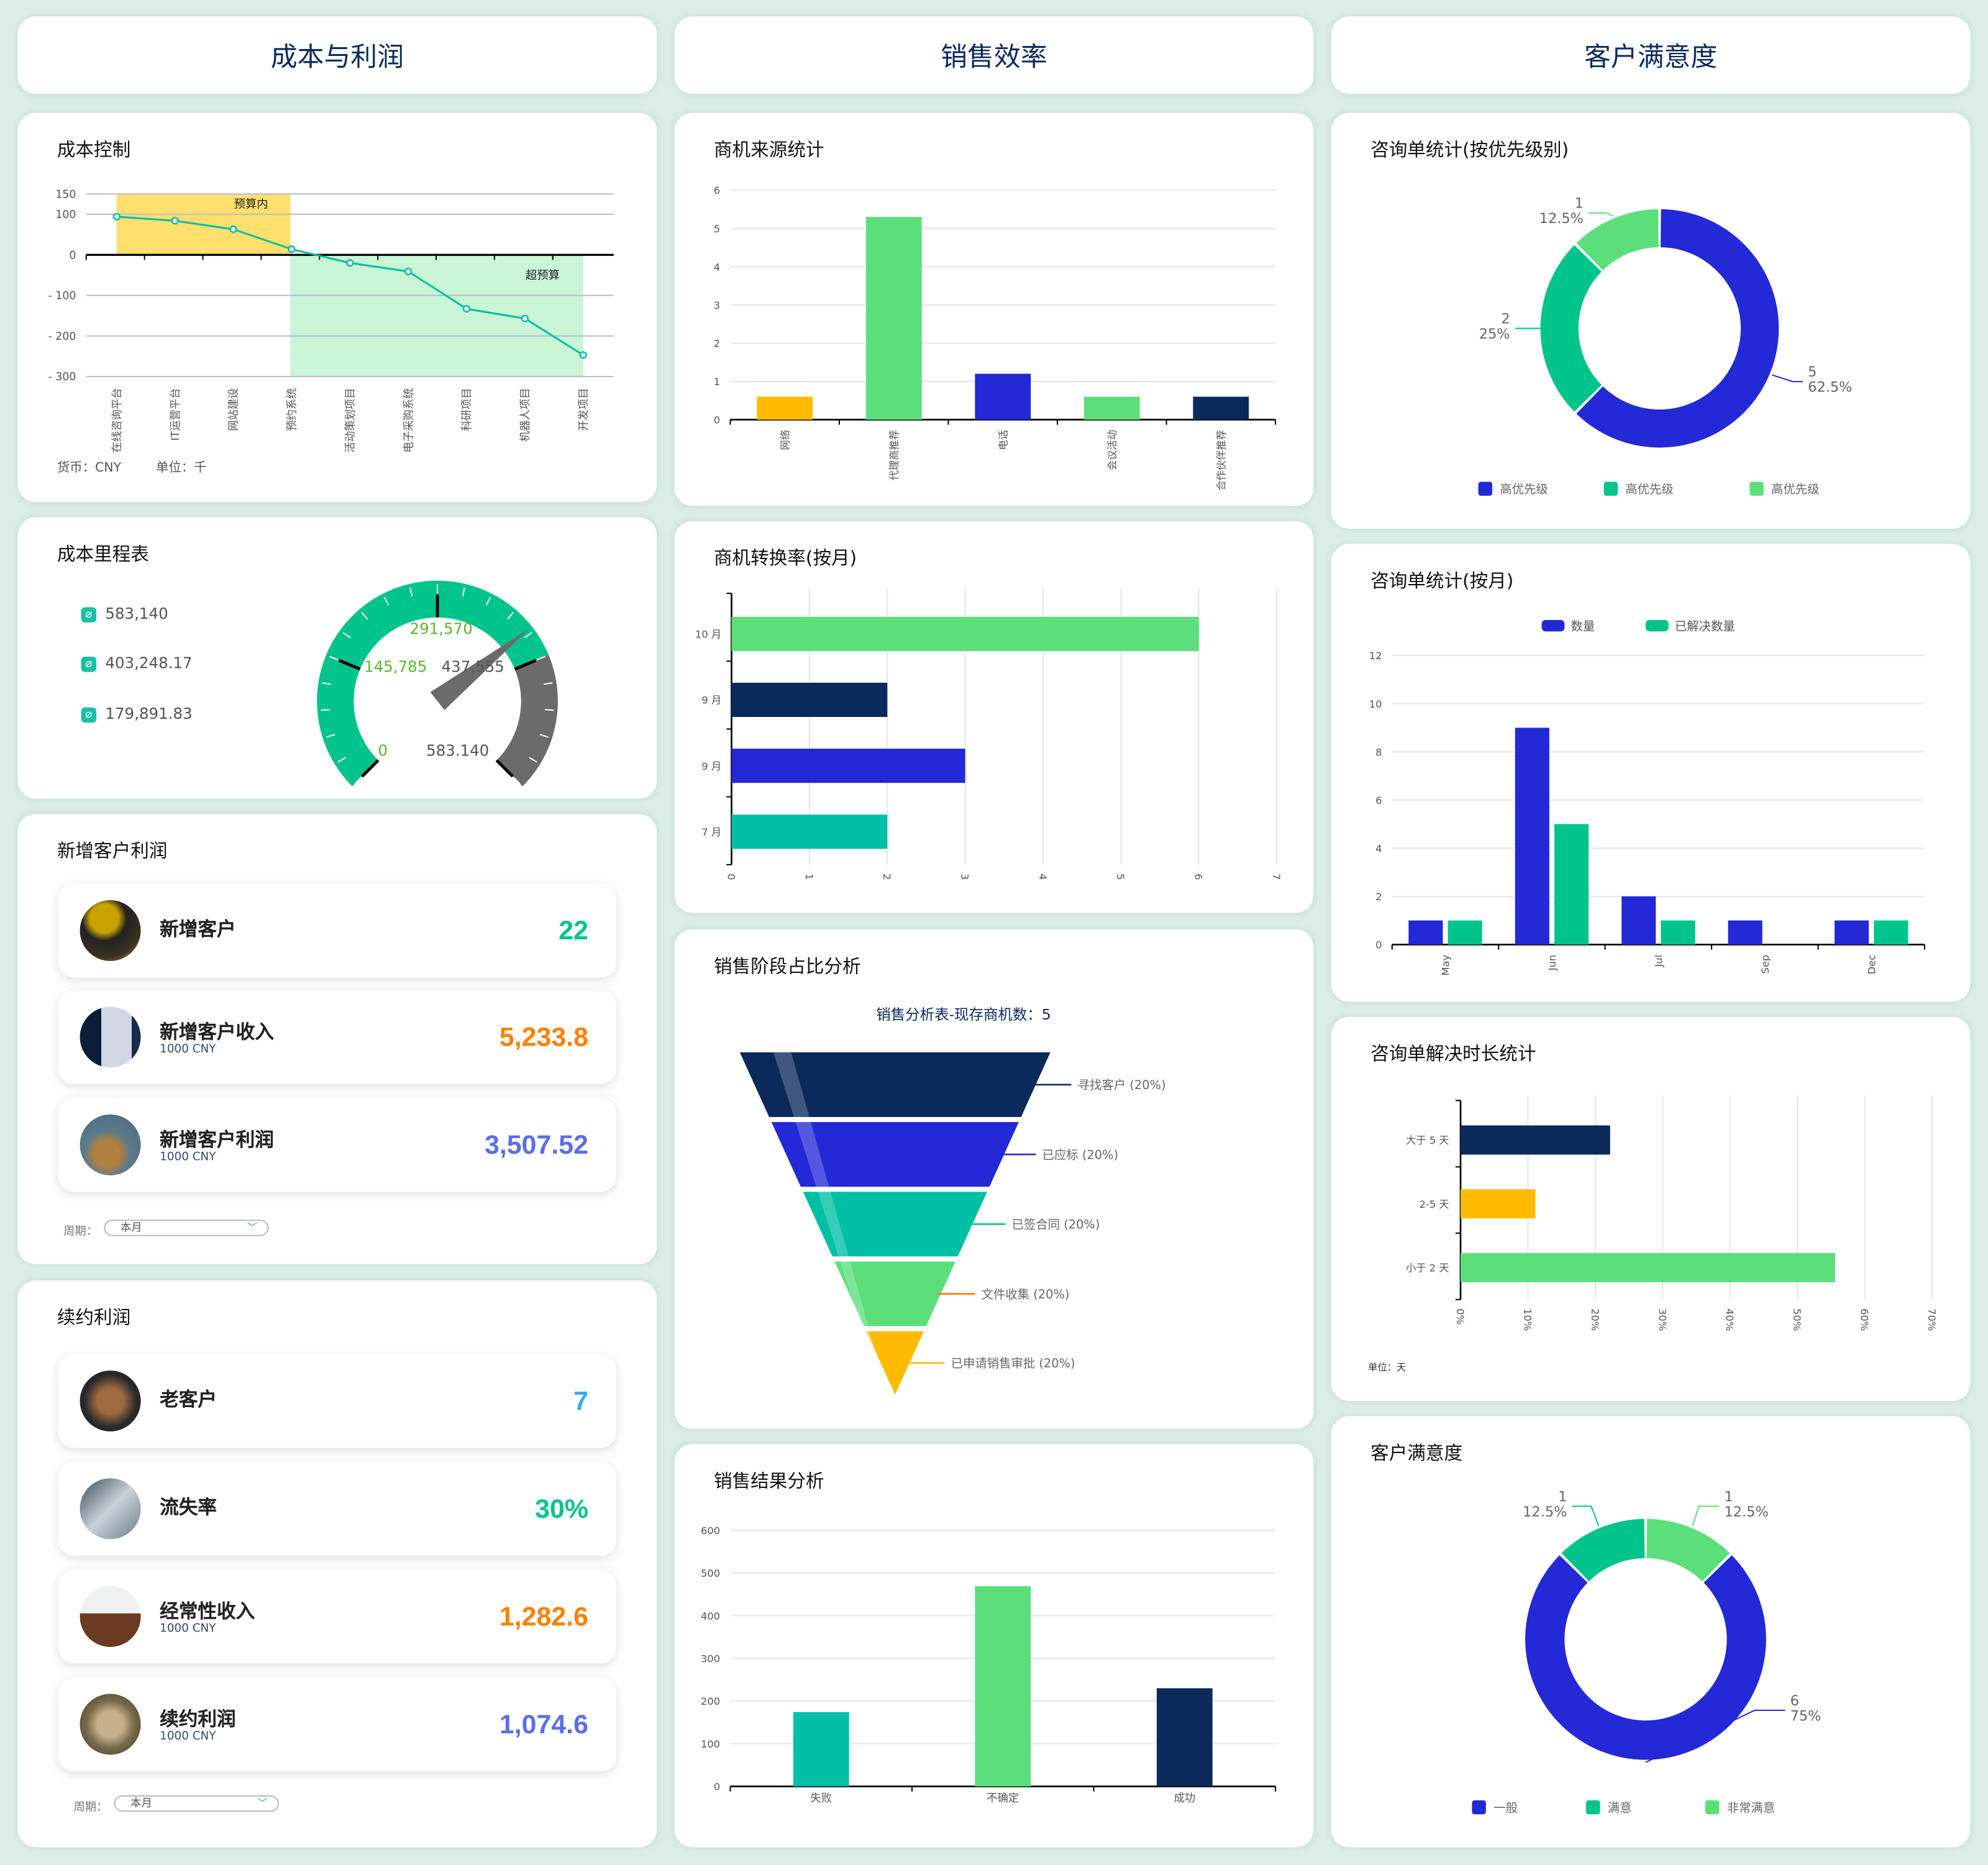 The height and width of the screenshot is (1865, 1988). Describe the element at coordinates (994, 1179) in the screenshot. I see `sales-stage-card: 销售阶段占比分析` at that location.